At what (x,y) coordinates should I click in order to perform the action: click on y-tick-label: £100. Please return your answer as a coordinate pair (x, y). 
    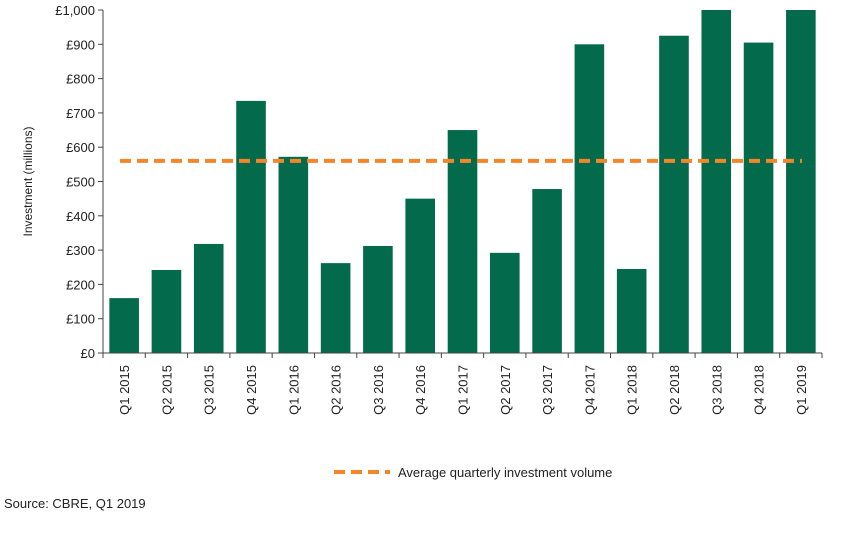
    Looking at the image, I should click on (80, 319).